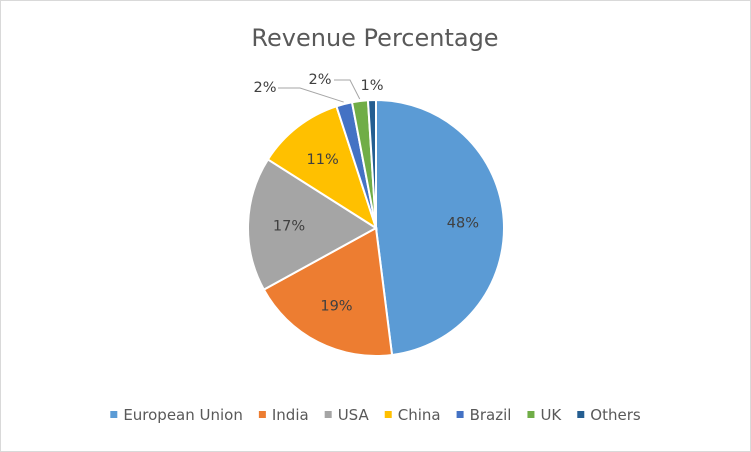 Image resolution: width=751 pixels, height=452 pixels. I want to click on leader-lines, so click(319, 91).